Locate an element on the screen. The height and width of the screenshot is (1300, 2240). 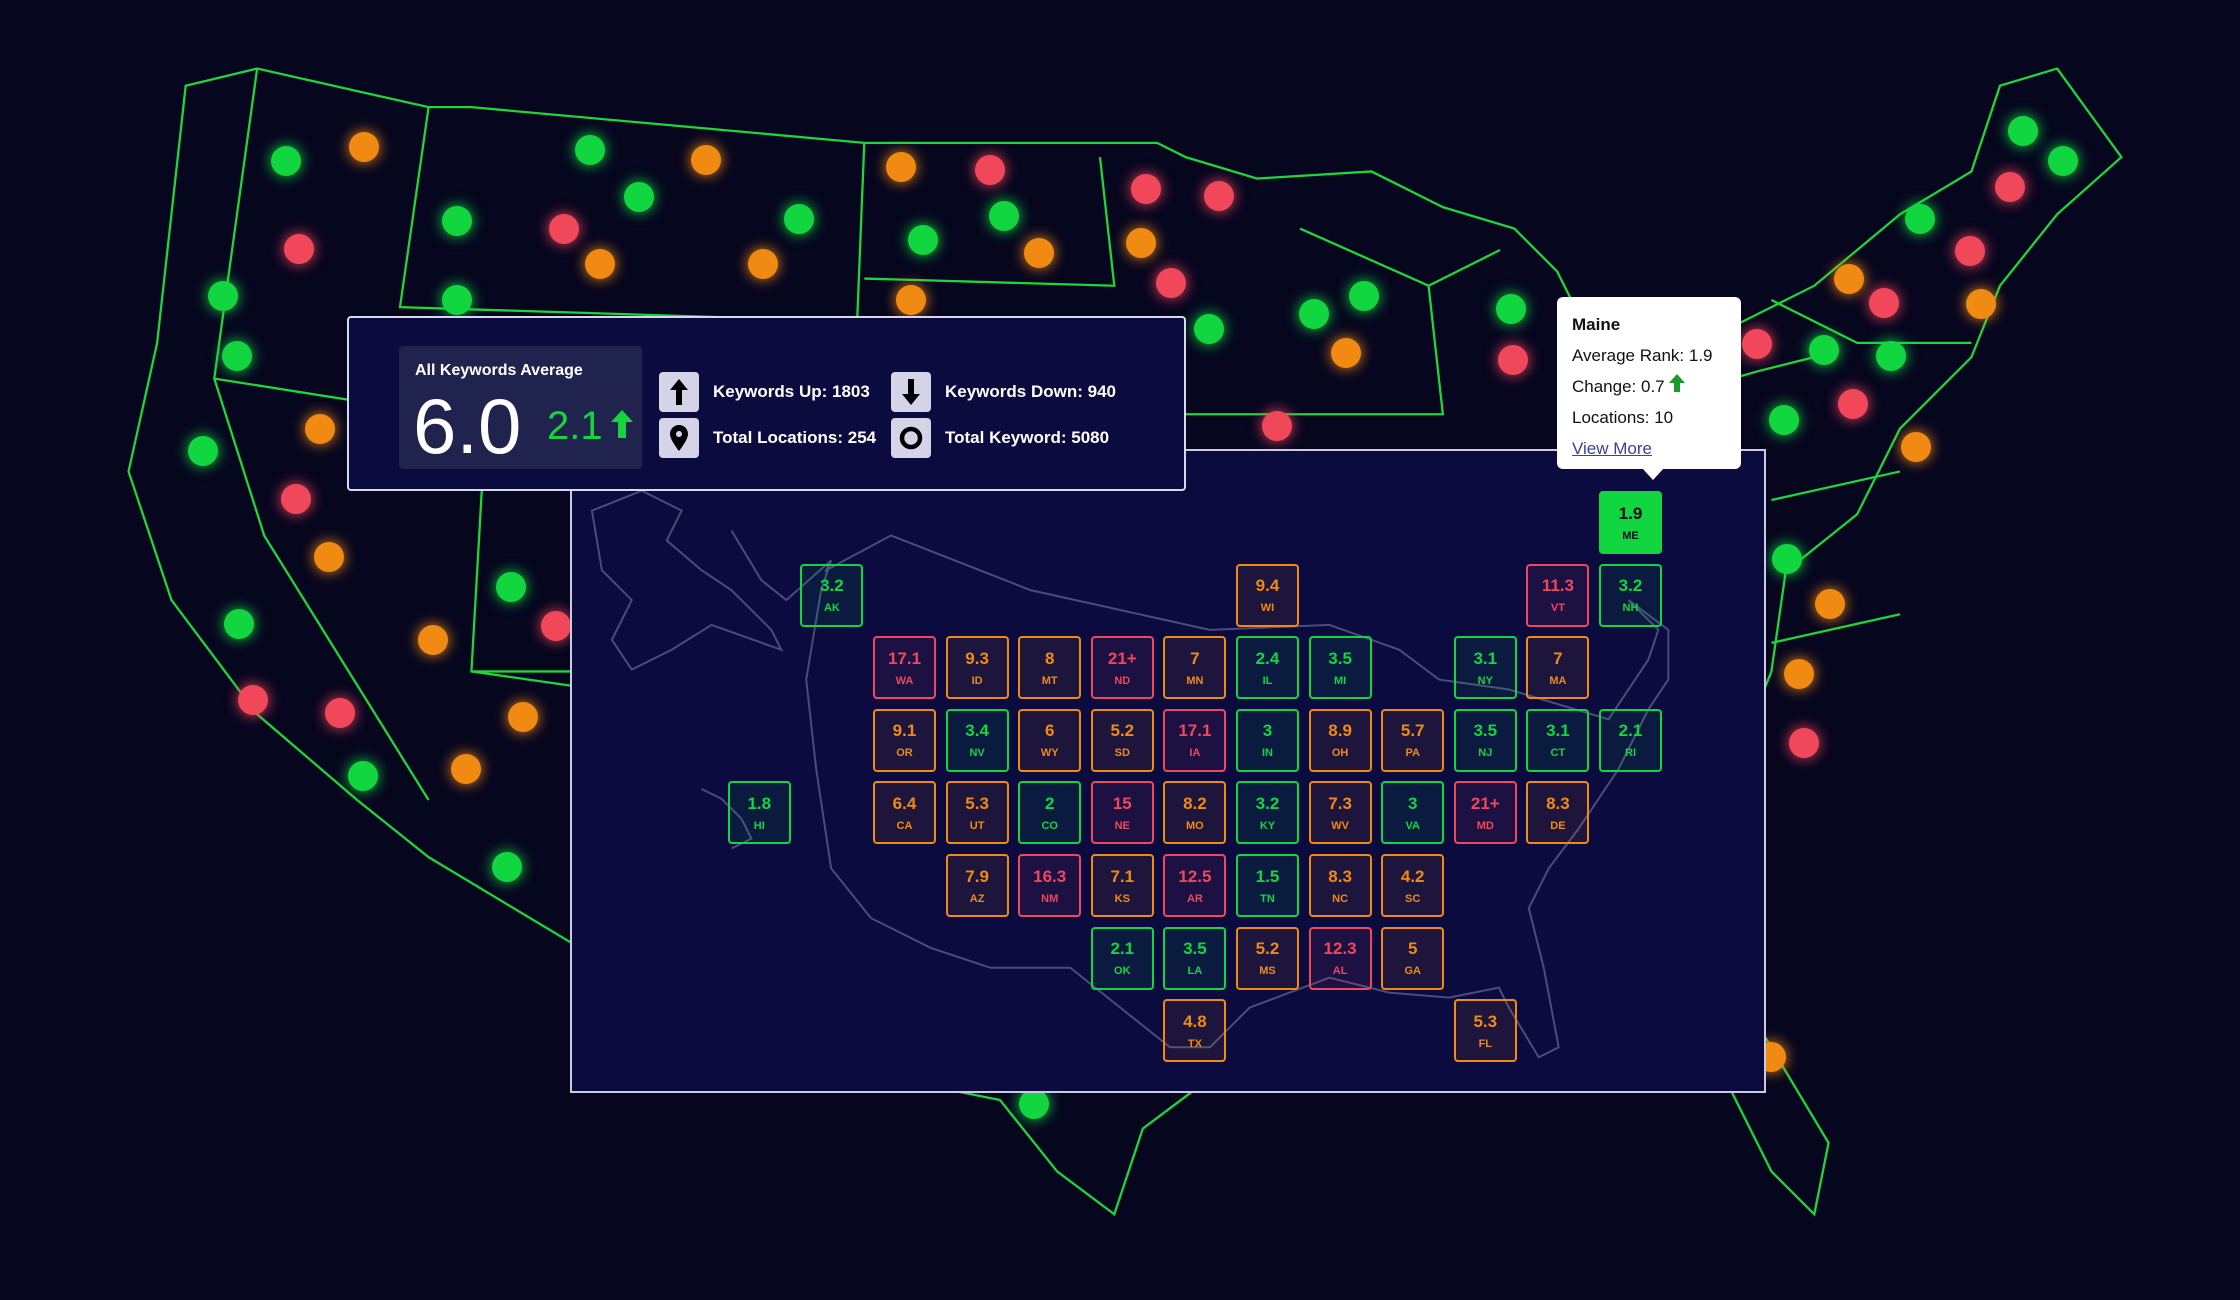
circle-icon is located at coordinates (911, 438).